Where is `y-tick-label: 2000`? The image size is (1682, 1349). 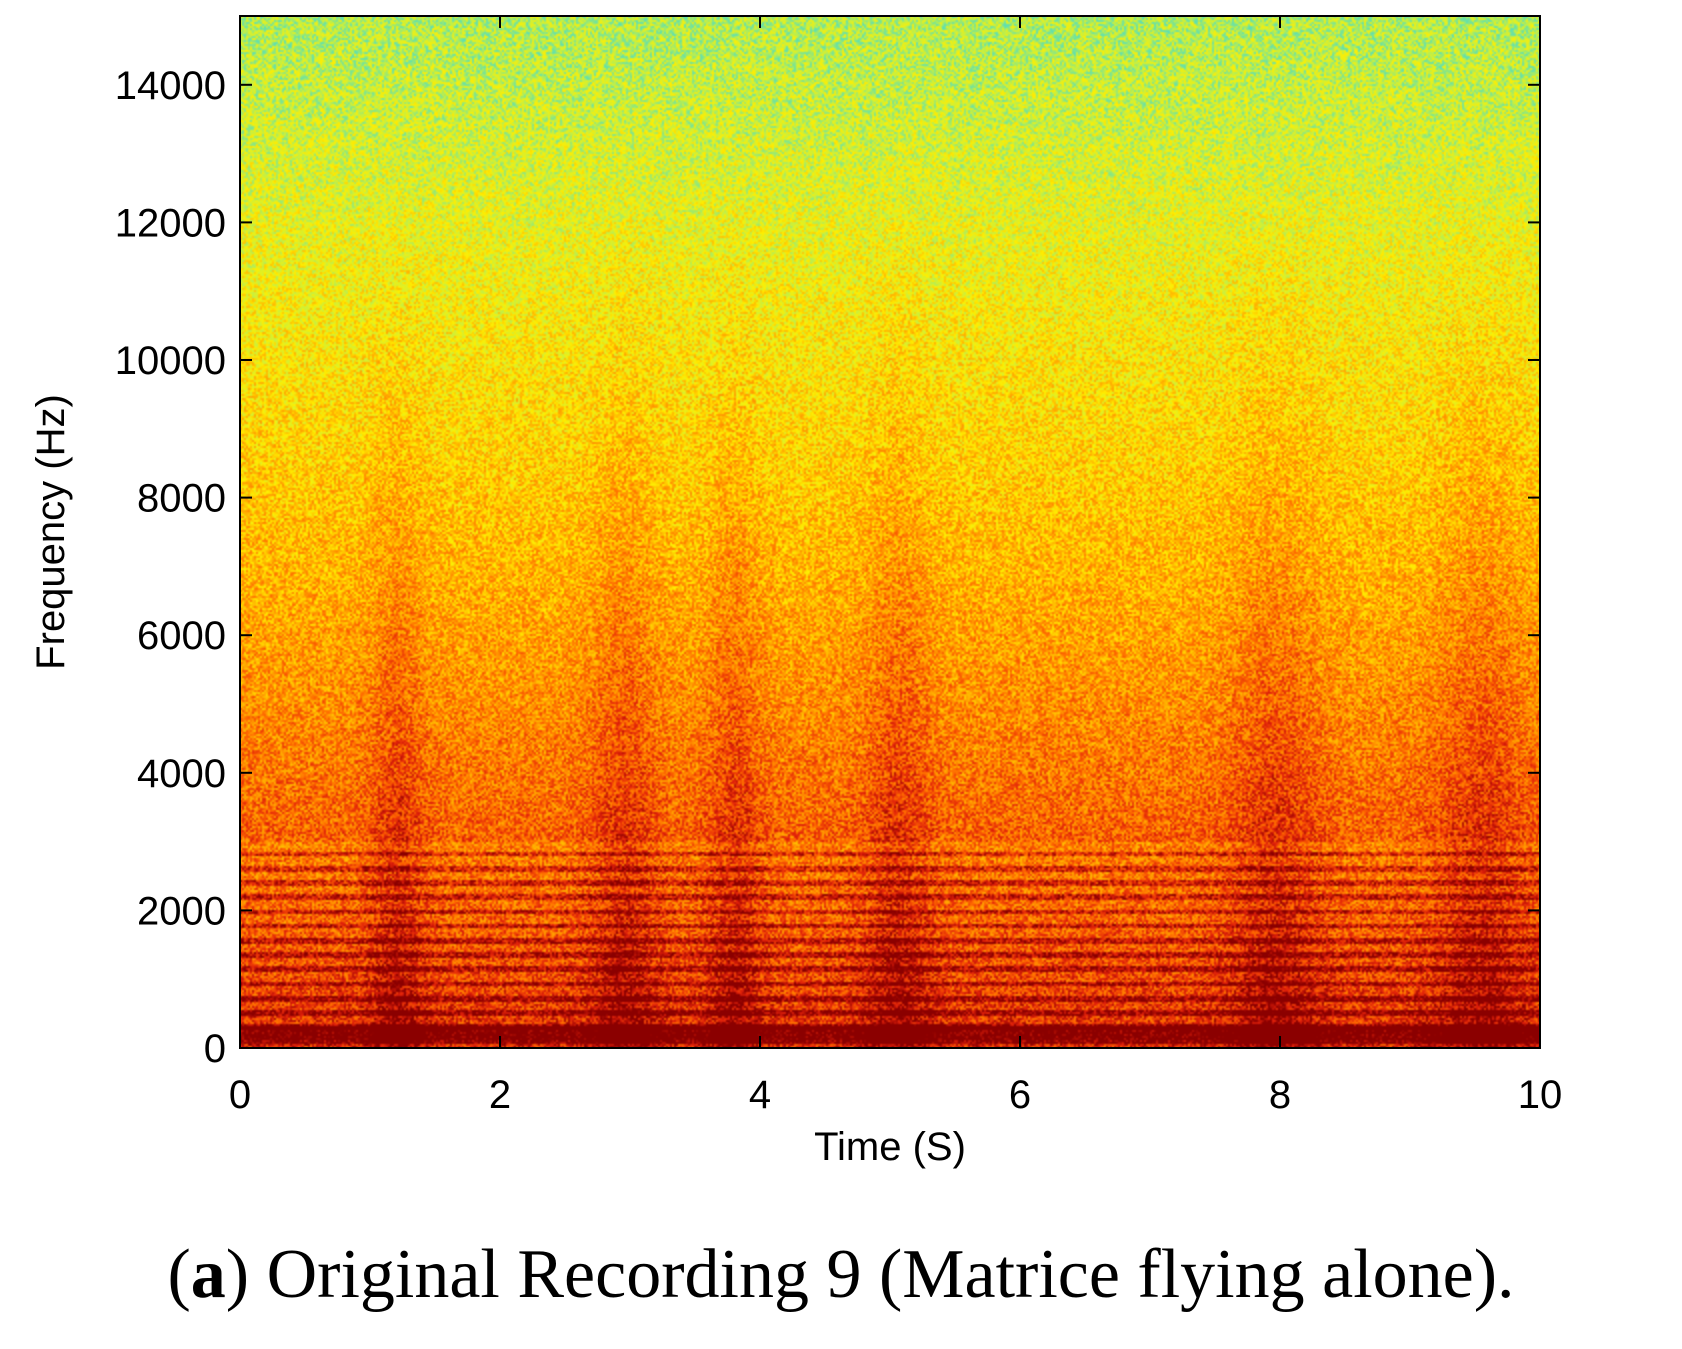
y-tick-label: 2000 is located at coordinates (181, 911).